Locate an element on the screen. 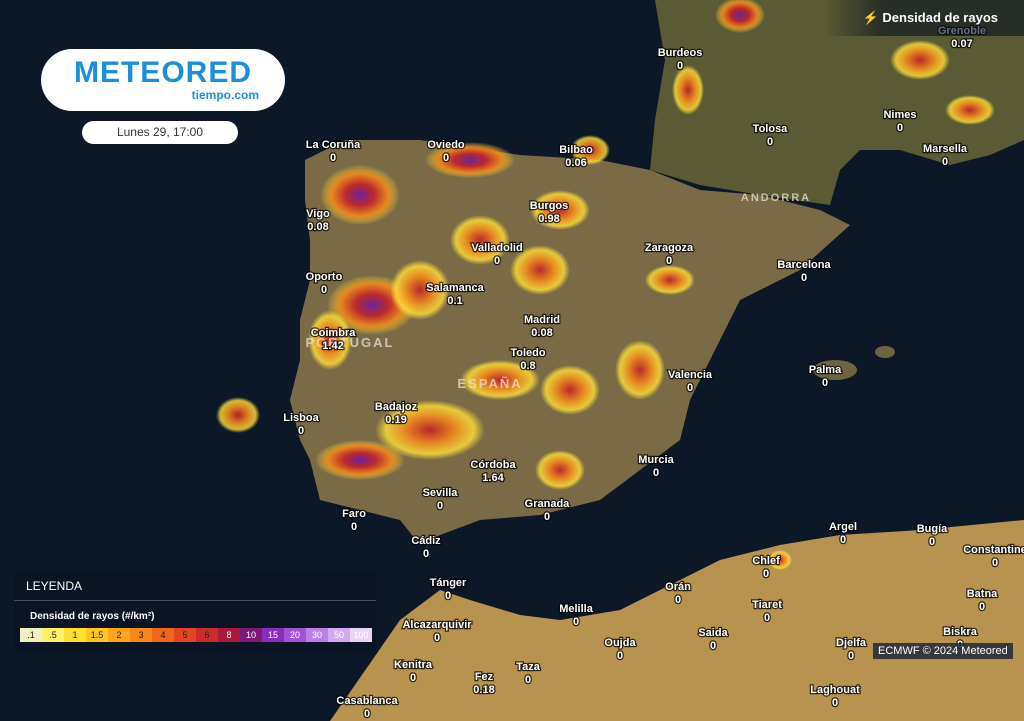 This screenshot has height=721, width=1024. city-name: Zaragoza is located at coordinates (669, 248).